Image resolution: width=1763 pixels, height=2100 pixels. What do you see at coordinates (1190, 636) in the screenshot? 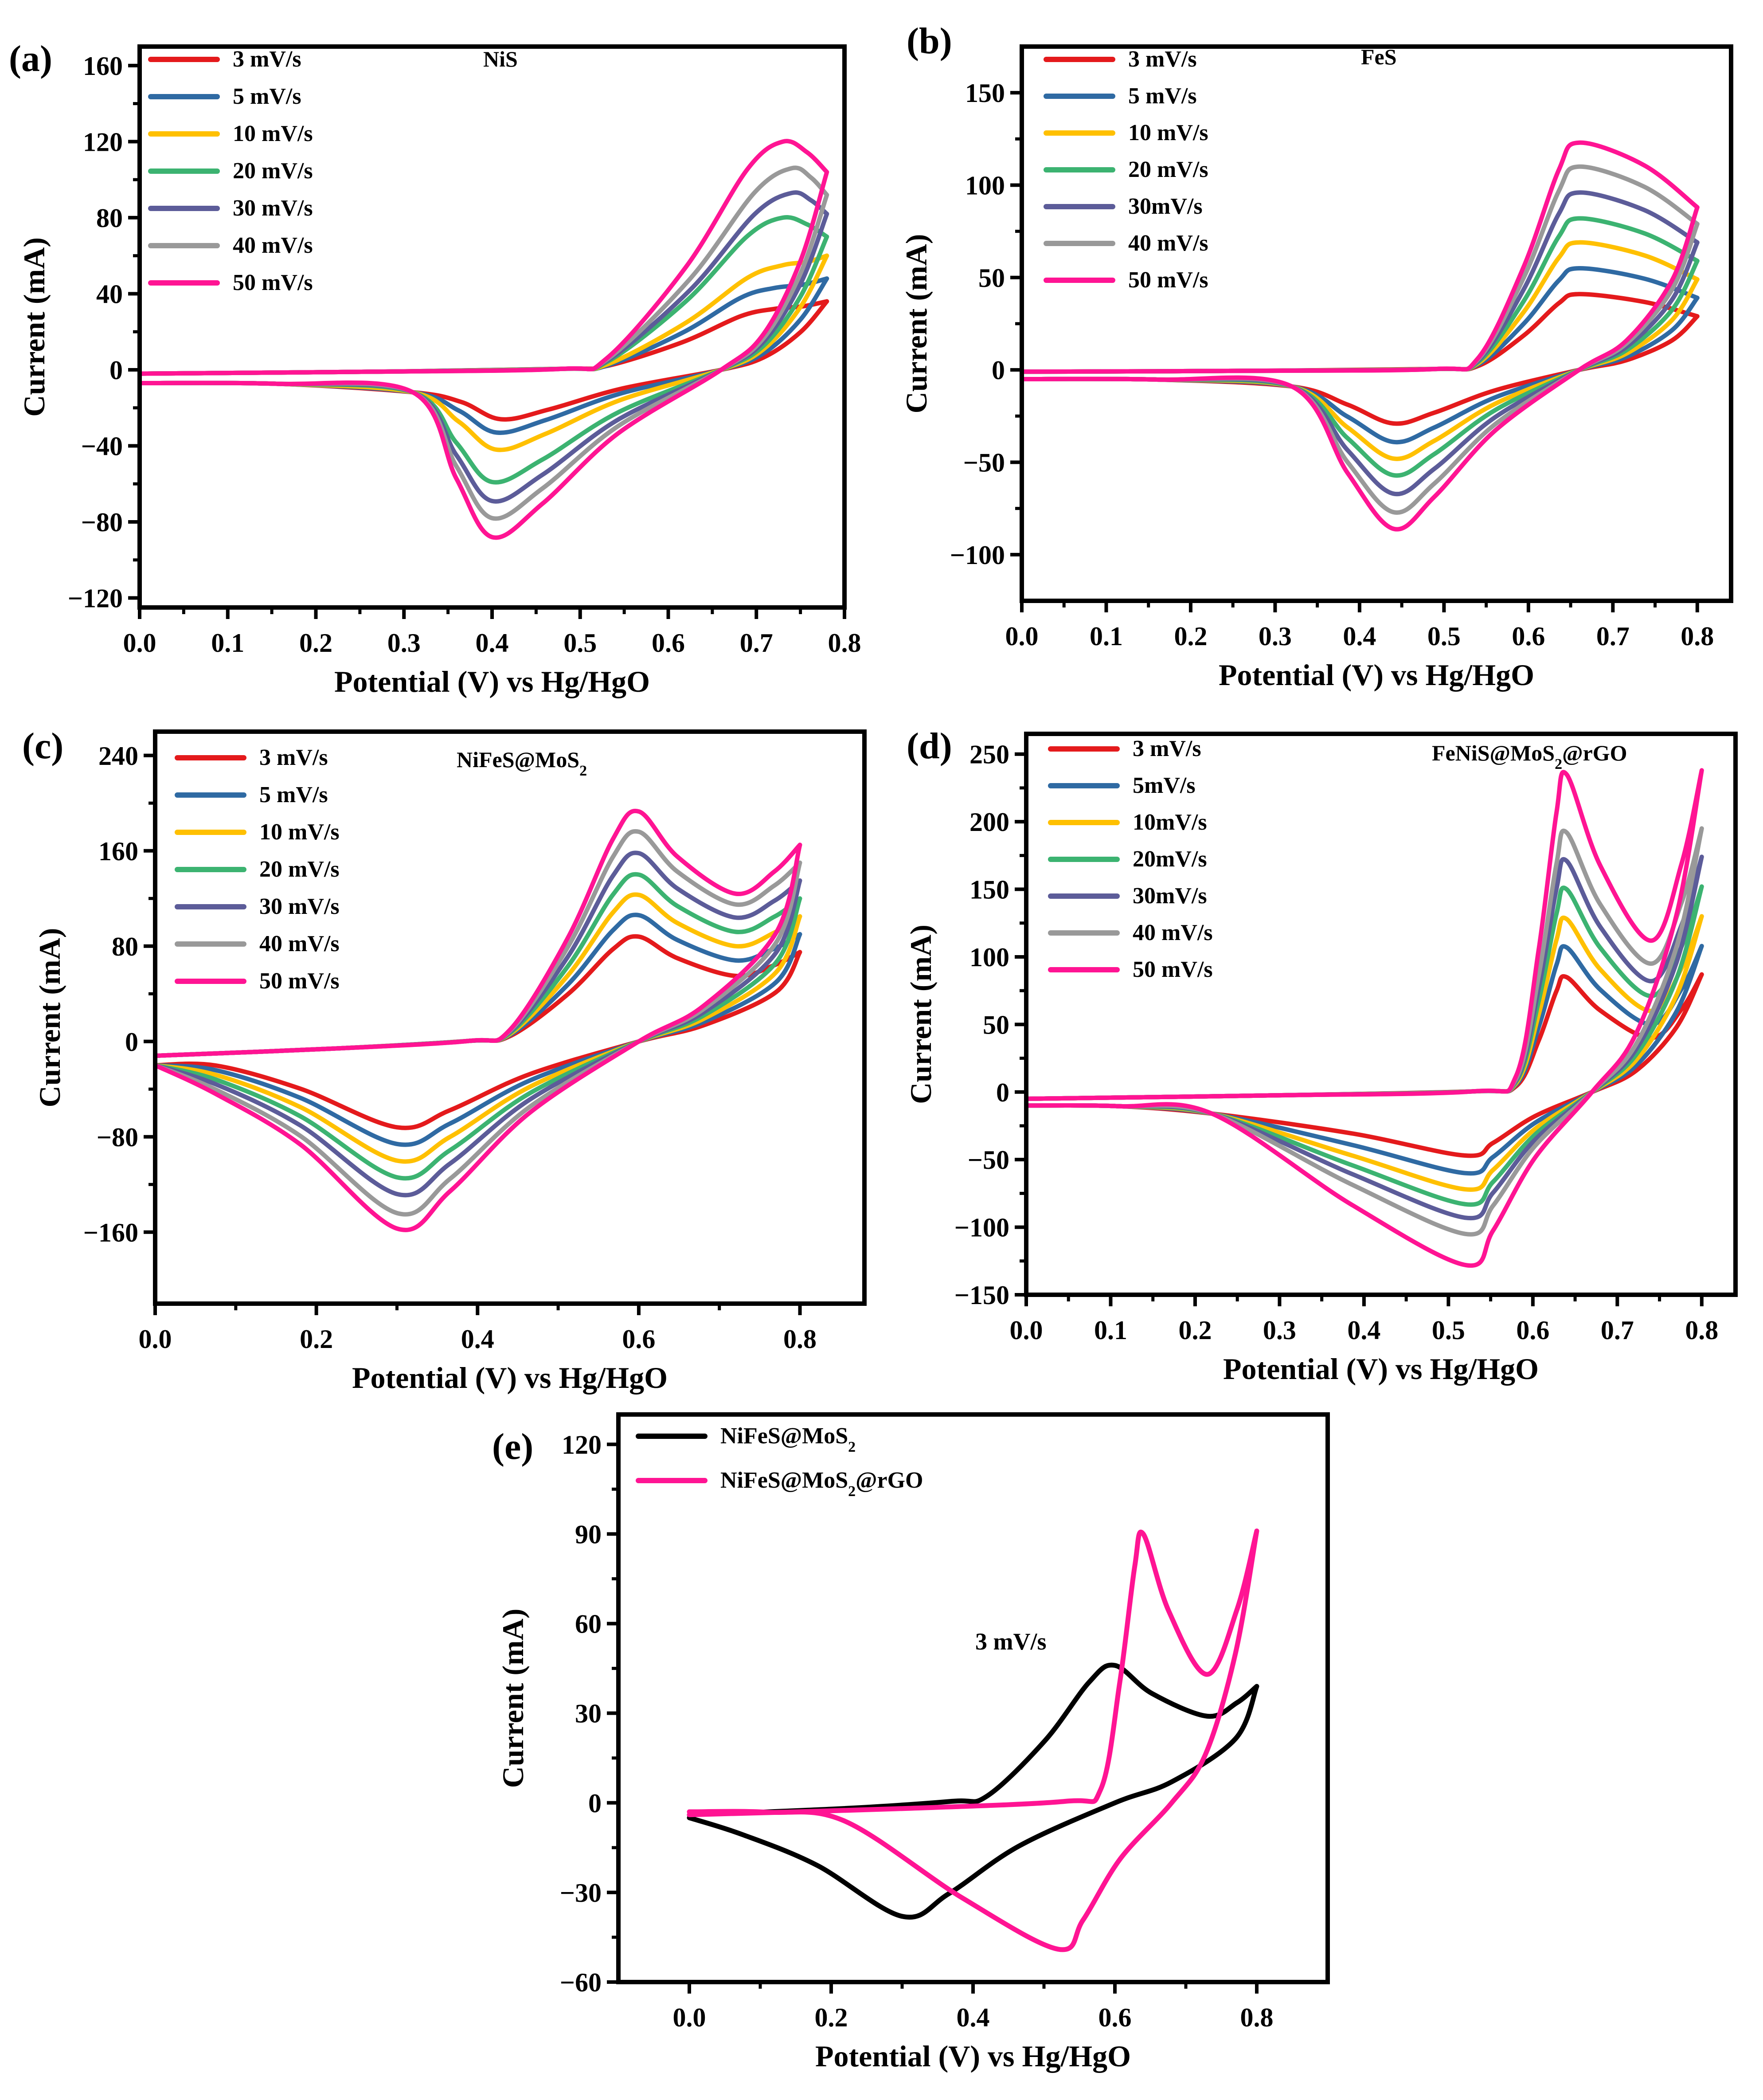
I see `x-tick-label-2: 0.2` at bounding box center [1190, 636].